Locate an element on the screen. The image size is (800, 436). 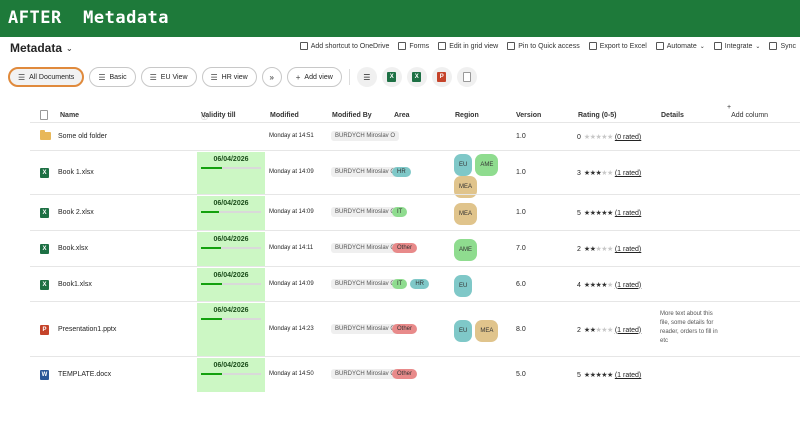
modified-cell: Monday at 14:11 is located at coordinates (291, 248).